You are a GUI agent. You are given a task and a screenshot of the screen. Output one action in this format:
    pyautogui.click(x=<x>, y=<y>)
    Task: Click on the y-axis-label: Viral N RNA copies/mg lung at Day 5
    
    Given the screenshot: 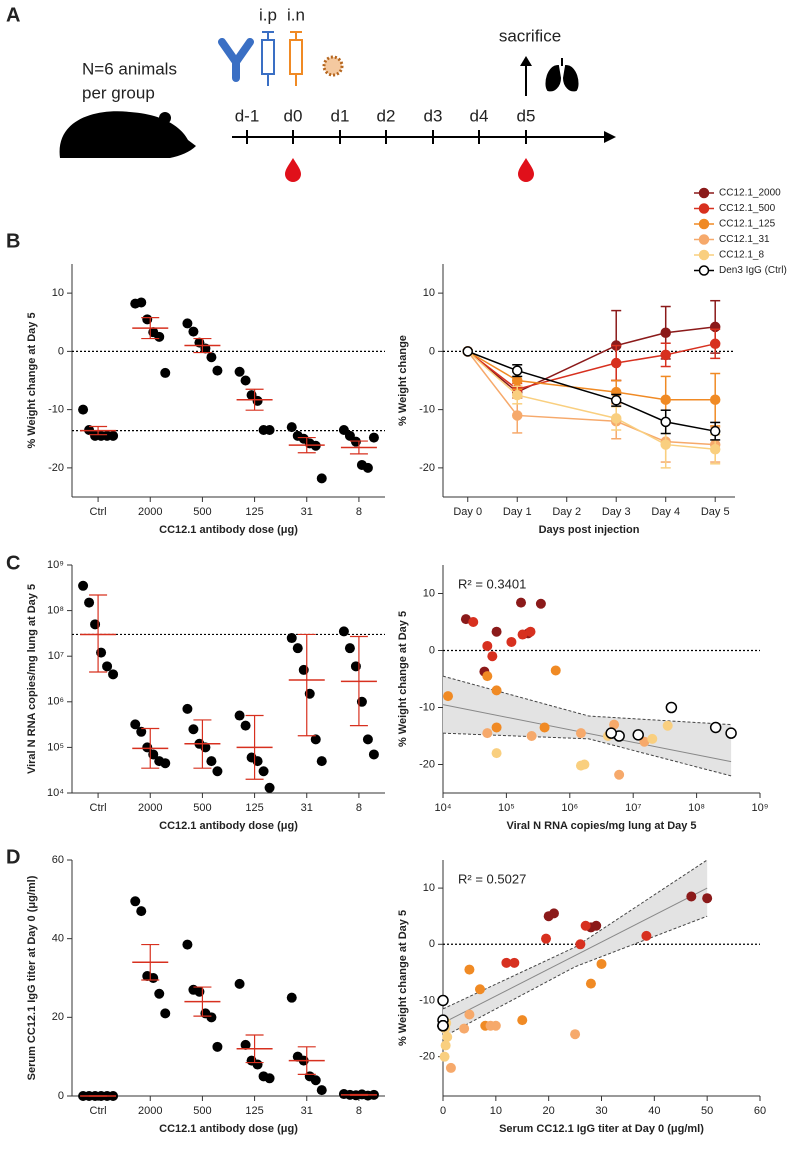 What is the action you would take?
    pyautogui.click(x=32, y=679)
    